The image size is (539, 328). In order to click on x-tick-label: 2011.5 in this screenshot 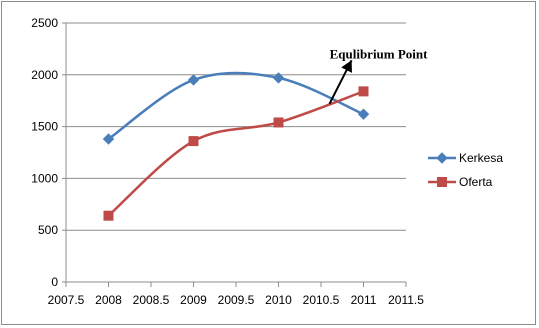, I will do `click(406, 300)`.